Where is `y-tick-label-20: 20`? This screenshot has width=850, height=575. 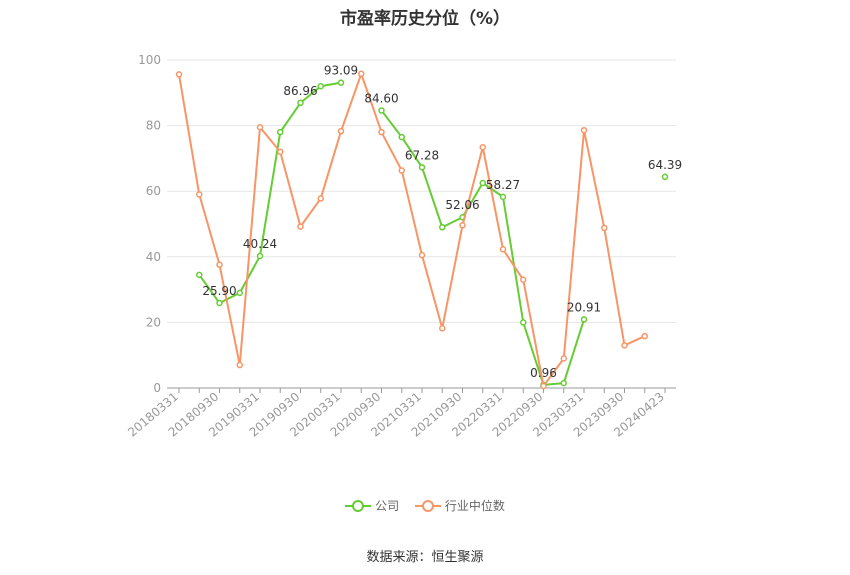 y-tick-label-20: 20 is located at coordinates (153, 322).